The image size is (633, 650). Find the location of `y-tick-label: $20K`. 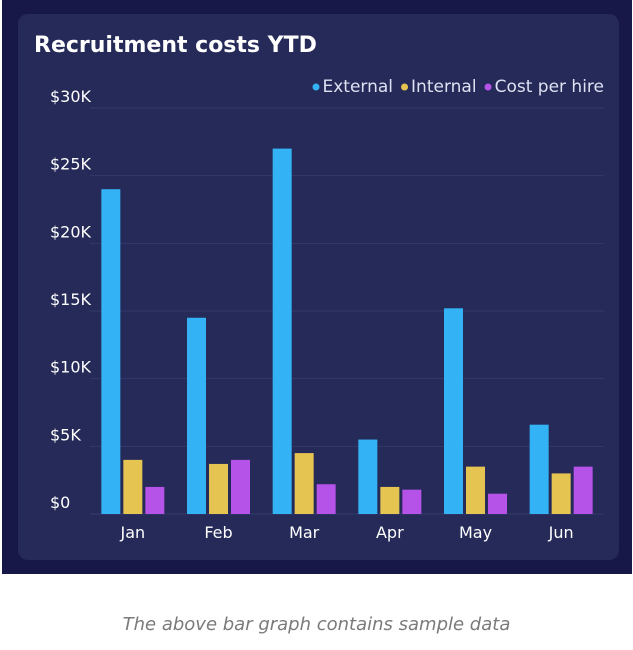

y-tick-label: $20K is located at coordinates (71, 231).